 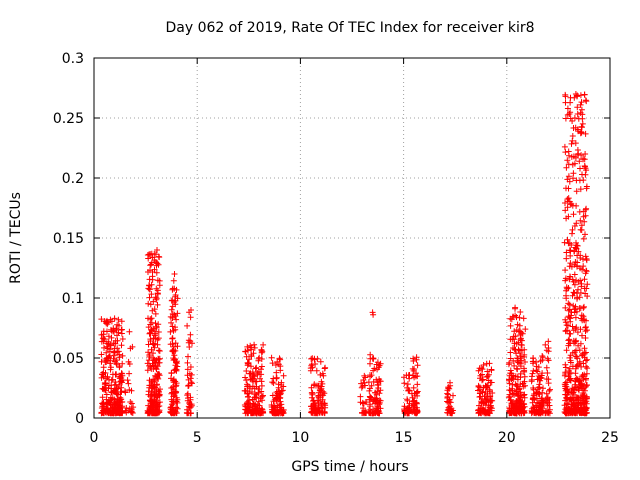 I want to click on x-tick-label: 5, so click(x=197, y=438).